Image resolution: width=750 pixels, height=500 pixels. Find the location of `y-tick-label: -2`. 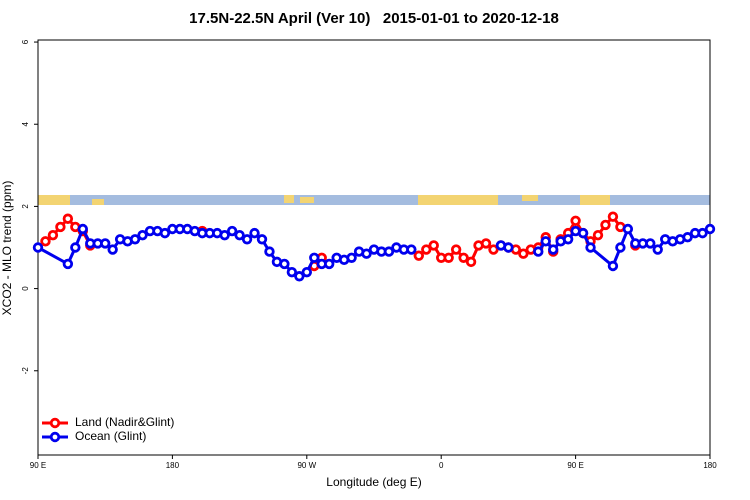

y-tick-label: -2 is located at coordinates (25, 371).